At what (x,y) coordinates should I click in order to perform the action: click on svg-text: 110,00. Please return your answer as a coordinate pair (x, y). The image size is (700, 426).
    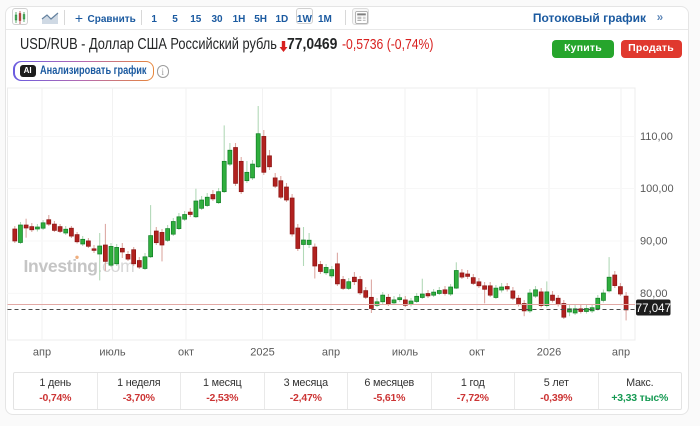
    Looking at the image, I should click on (656, 137).